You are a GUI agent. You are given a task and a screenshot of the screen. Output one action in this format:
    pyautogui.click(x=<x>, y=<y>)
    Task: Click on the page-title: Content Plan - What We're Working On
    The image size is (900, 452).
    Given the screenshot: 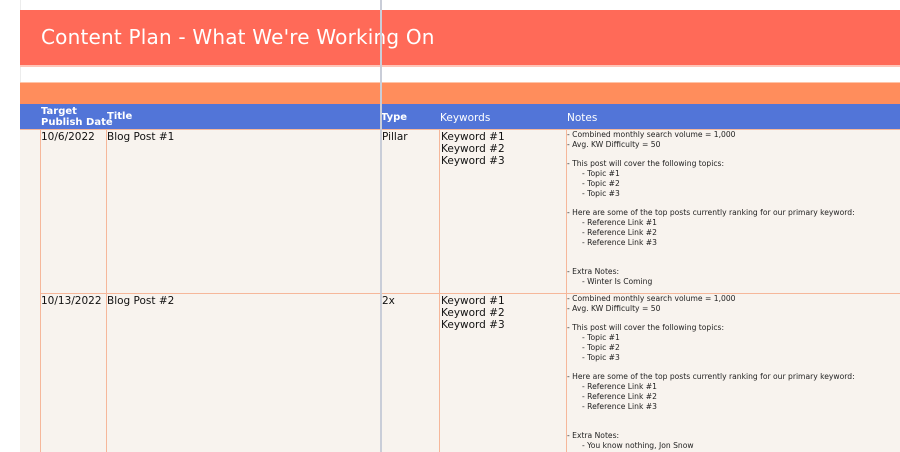 What is the action you would take?
    pyautogui.click(x=238, y=37)
    